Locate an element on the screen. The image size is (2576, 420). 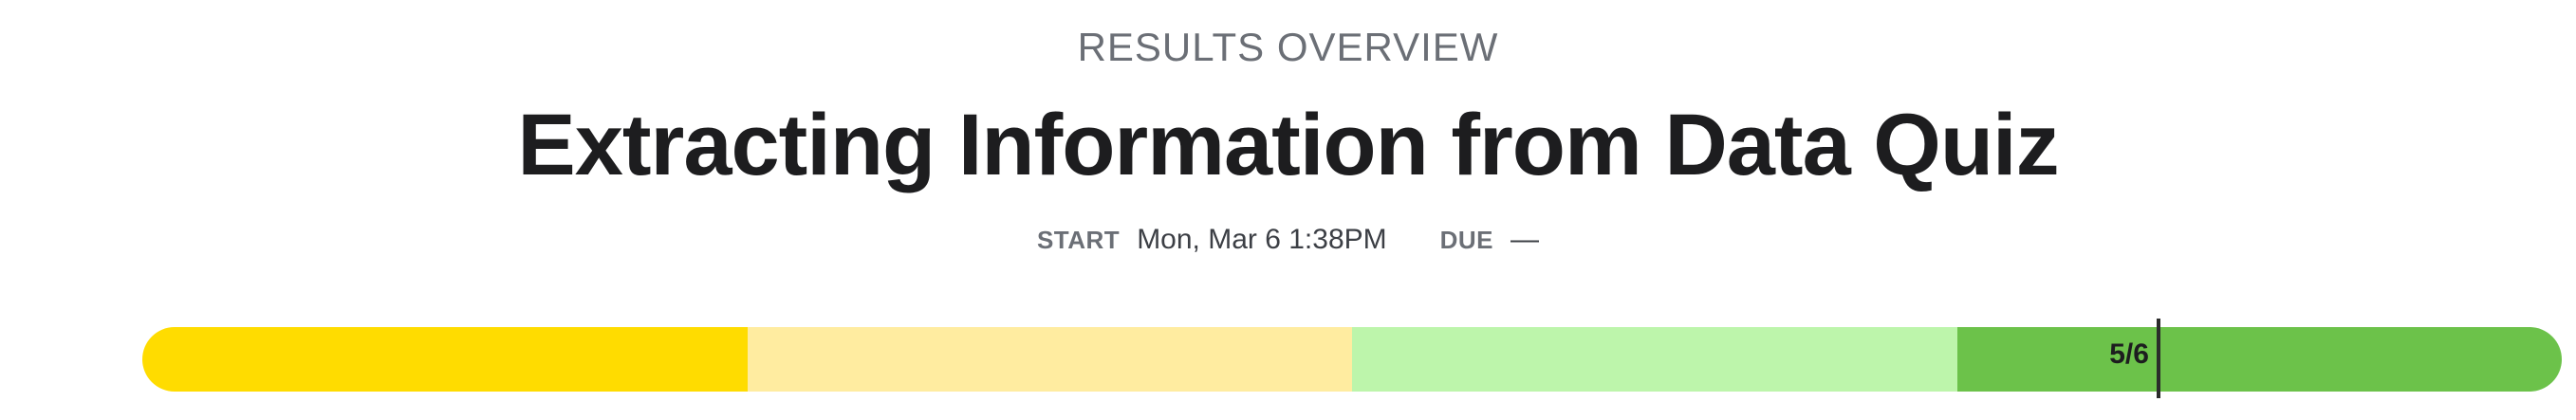
score-progress-bar is located at coordinates (1352, 359).